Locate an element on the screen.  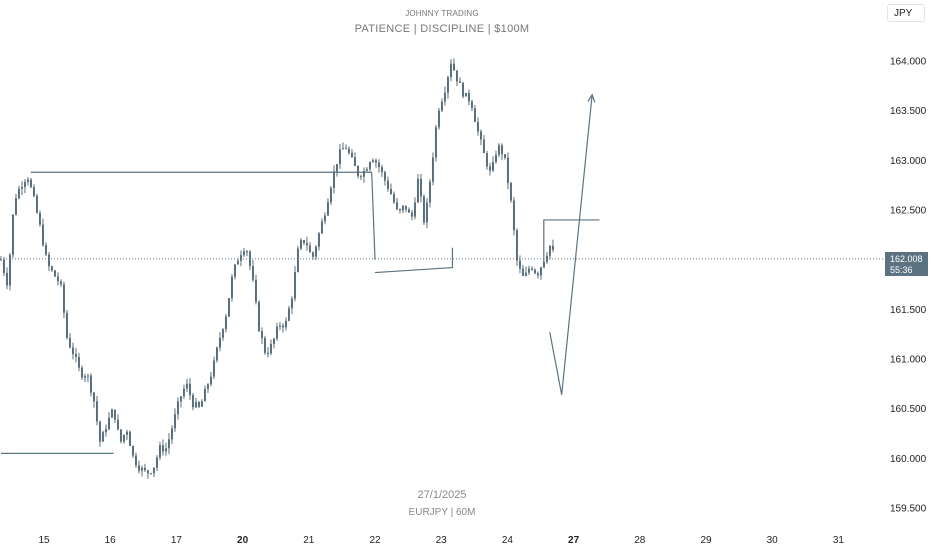
header-subtitle: PATIENCE | DISCIPLINE | $100M is located at coordinates (442, 29).